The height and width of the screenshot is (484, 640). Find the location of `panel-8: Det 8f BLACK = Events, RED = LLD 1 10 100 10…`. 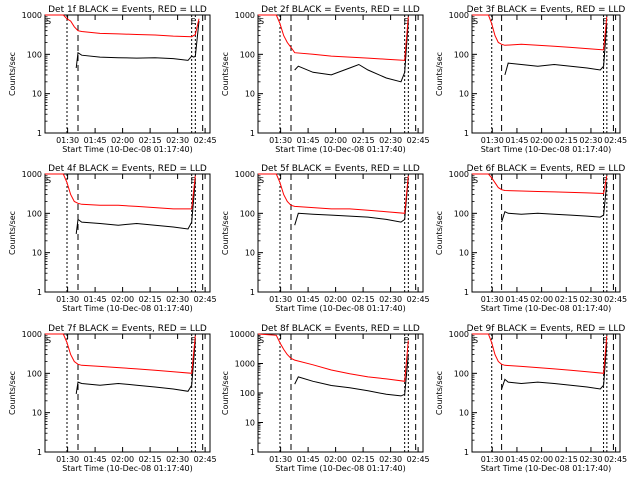

panel-8: Det 8f BLACK = Events, RED = LLD 1 10 100 10… is located at coordinates (325, 398).